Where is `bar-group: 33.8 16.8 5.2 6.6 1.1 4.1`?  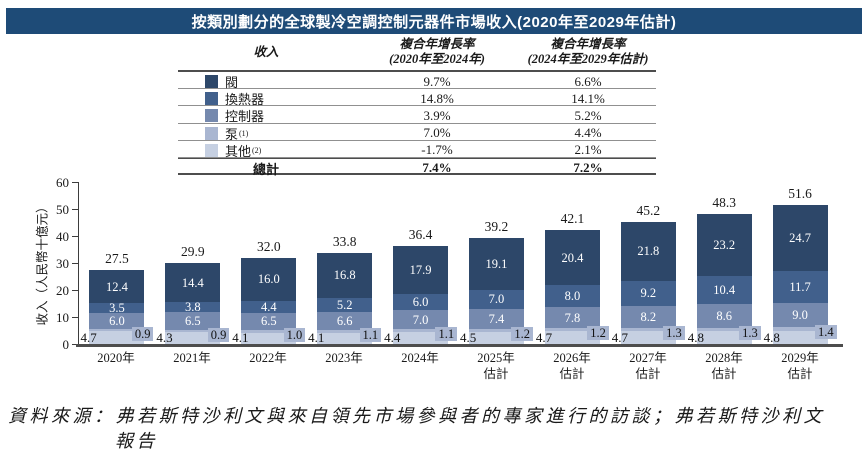 bar-group: 33.8 16.8 5.2 6.6 1.1 4.1 is located at coordinates (345, 263).